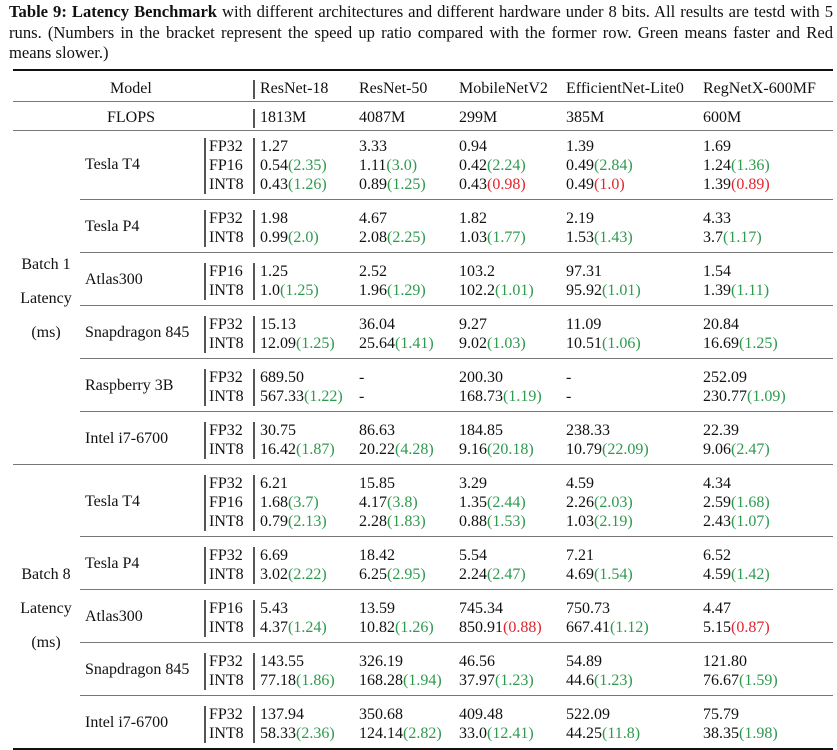 The image size is (837, 750). Describe the element at coordinates (584, 271) in the screenshot. I see `latency-number: 97.31` at that location.